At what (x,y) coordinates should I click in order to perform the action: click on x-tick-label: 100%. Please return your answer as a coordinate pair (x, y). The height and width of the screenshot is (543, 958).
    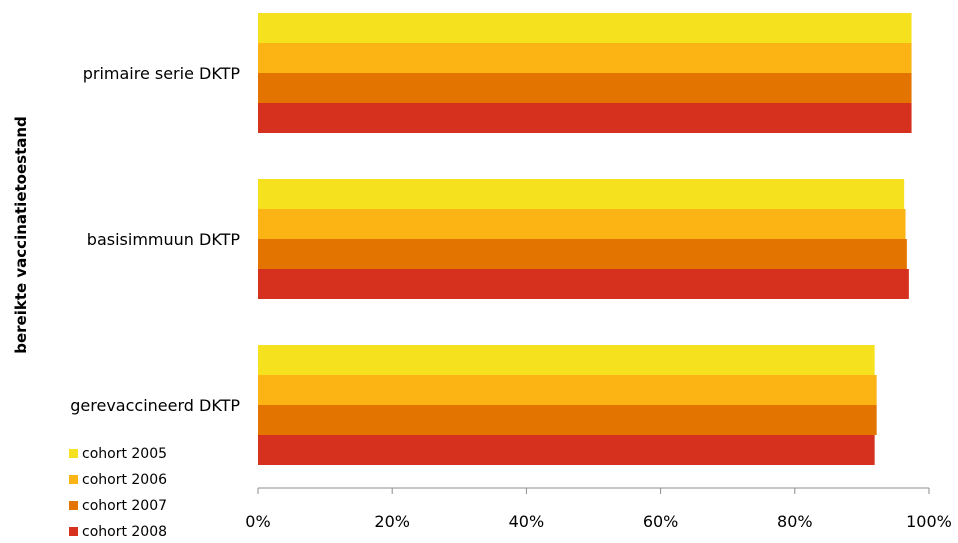
    Looking at the image, I should click on (929, 521).